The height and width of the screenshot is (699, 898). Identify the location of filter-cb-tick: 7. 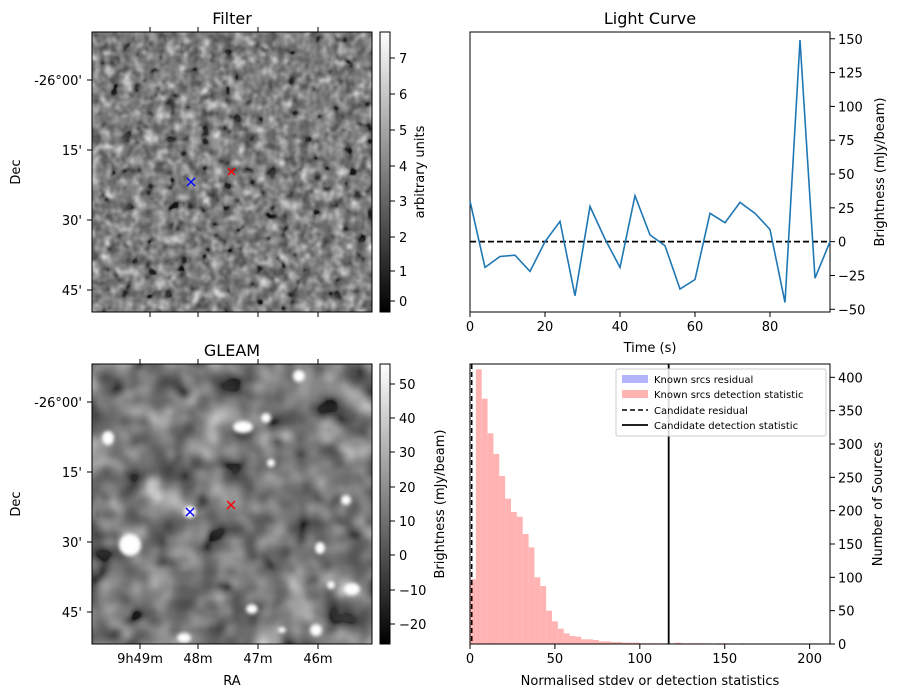
(403, 59).